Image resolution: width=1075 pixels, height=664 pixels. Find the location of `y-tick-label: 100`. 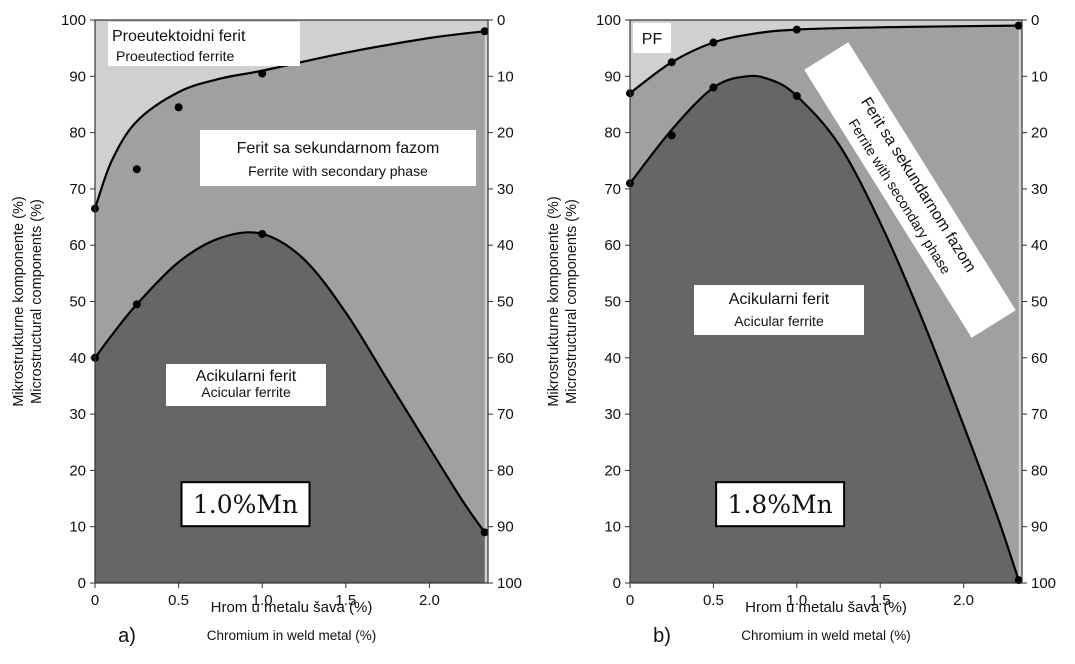

y-tick-label: 100 is located at coordinates (73, 20).